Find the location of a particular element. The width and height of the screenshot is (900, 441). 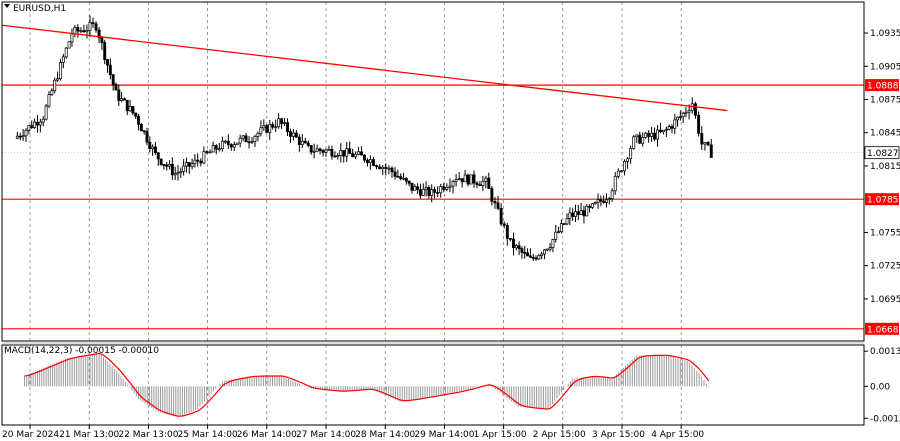

chart-header: EURUSD,H1 is located at coordinates (35, 9).